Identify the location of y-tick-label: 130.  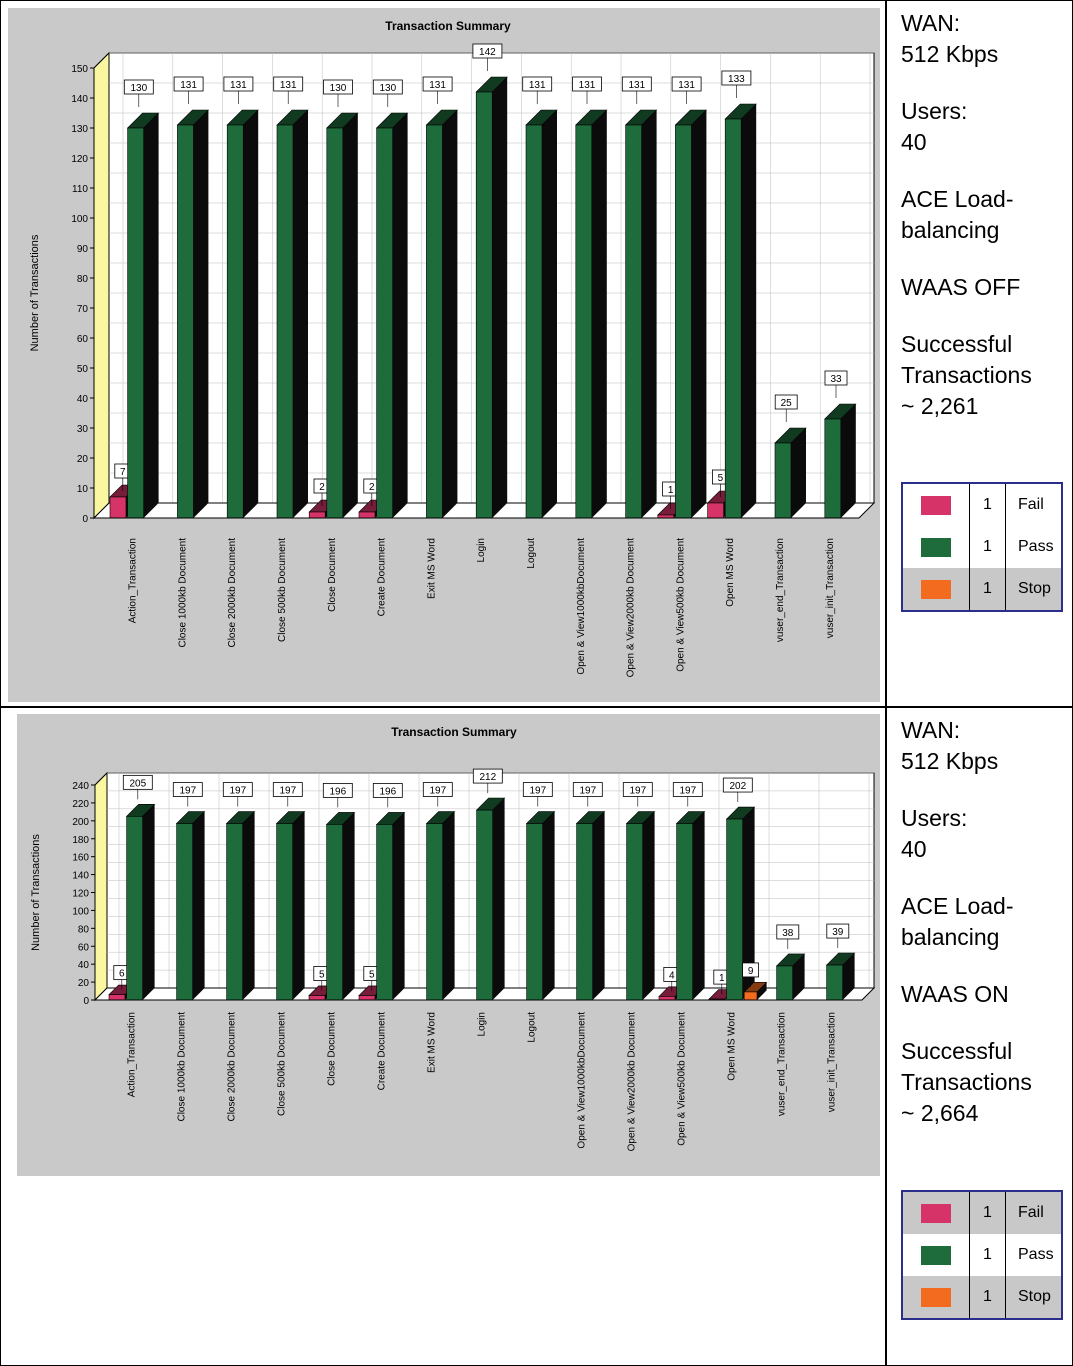
(79, 129).